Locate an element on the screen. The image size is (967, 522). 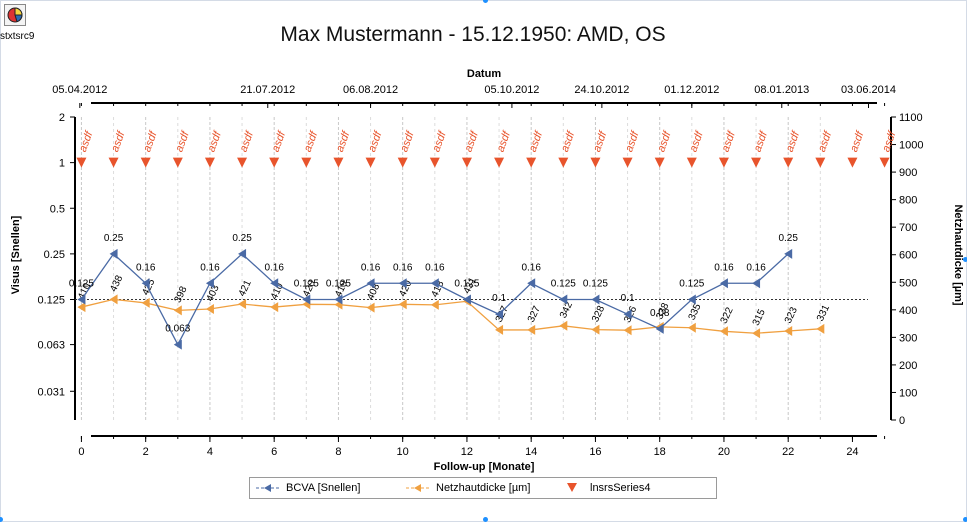
x-tick-label-11: 22 is located at coordinates (788, 452).